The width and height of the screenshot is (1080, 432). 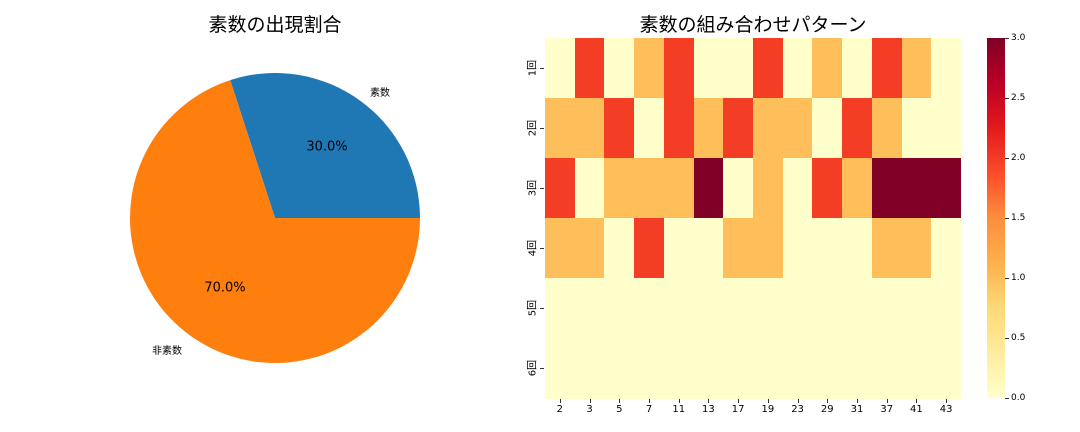 I want to click on x-tick-label: 29, so click(x=827, y=409).